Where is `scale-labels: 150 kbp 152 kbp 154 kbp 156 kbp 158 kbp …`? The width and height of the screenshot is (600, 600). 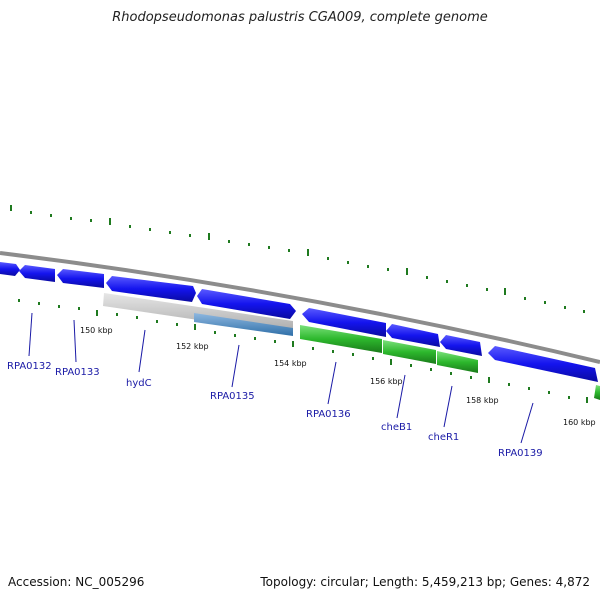
scale-labels: 150 kbp 152 kbp 154 kbp 156 kbp 158 kbp … is located at coordinates (338, 376).